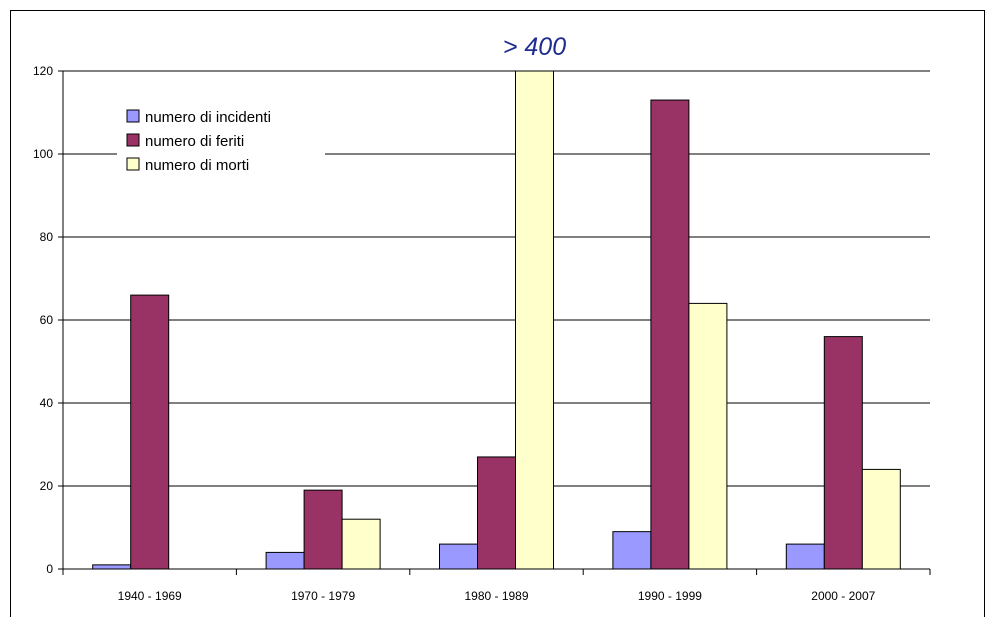 The image size is (991, 617). What do you see at coordinates (323, 596) in the screenshot?
I see `x-tick-label: 1970 - 1979` at bounding box center [323, 596].